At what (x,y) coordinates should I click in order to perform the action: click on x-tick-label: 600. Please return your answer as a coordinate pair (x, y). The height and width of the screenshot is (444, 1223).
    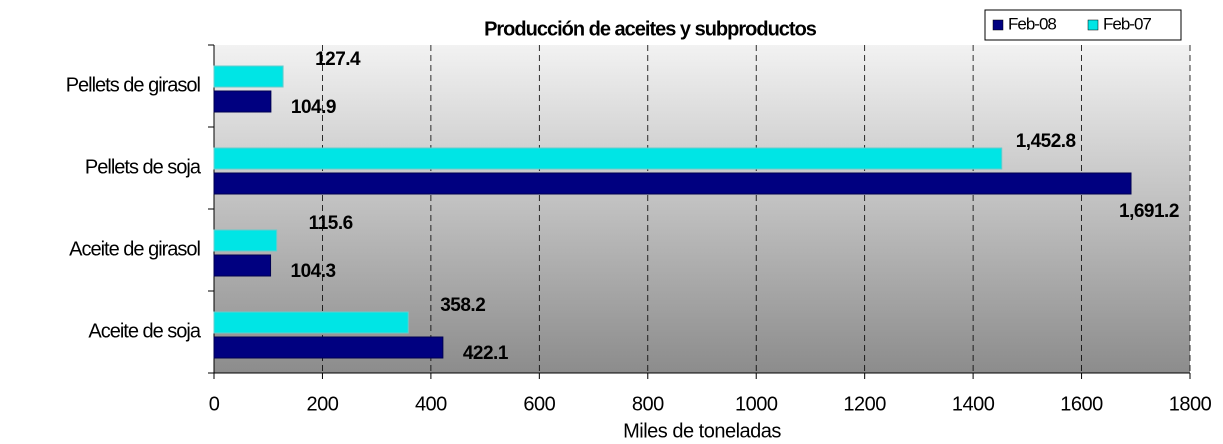
    Looking at the image, I should click on (539, 404).